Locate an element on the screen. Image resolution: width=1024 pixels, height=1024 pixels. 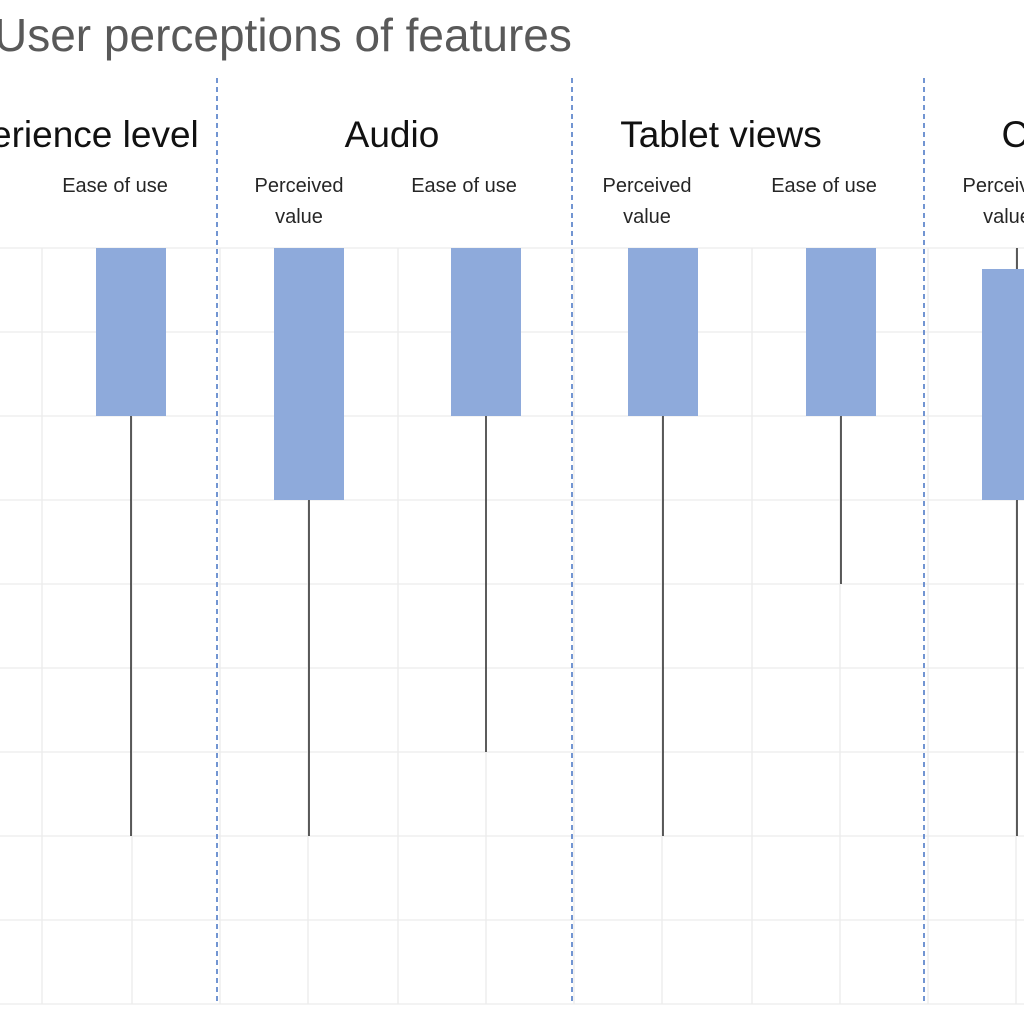
group-label-tablet-views: Tablet views is located at coordinates (721, 134).